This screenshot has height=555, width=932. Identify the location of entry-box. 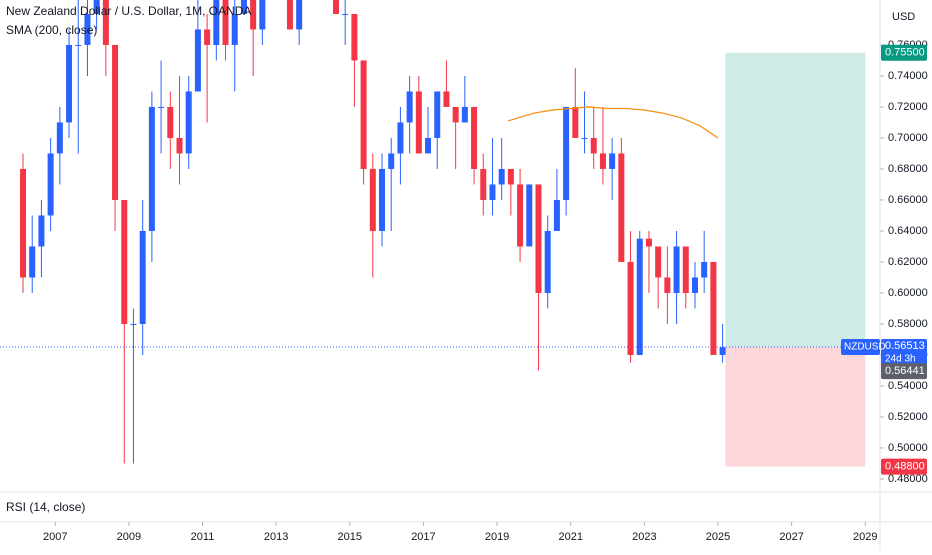
(904, 353).